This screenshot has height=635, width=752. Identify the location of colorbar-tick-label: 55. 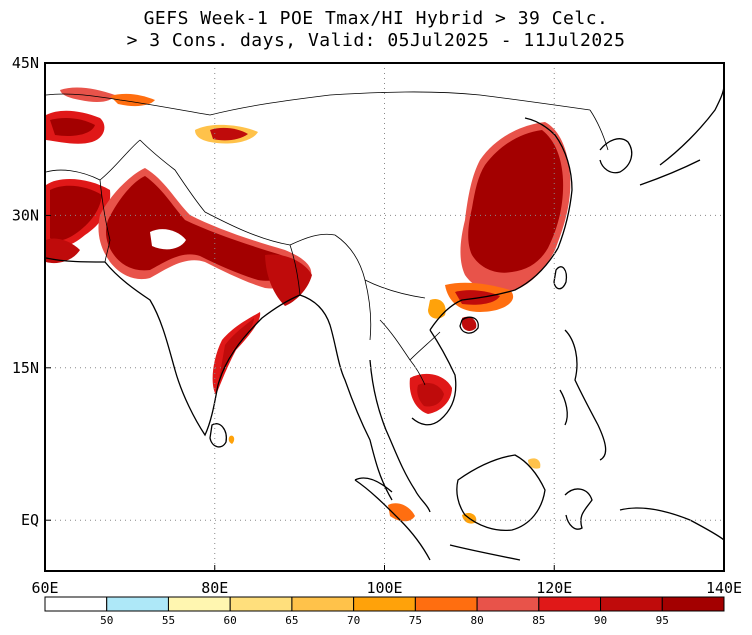
(168, 620).